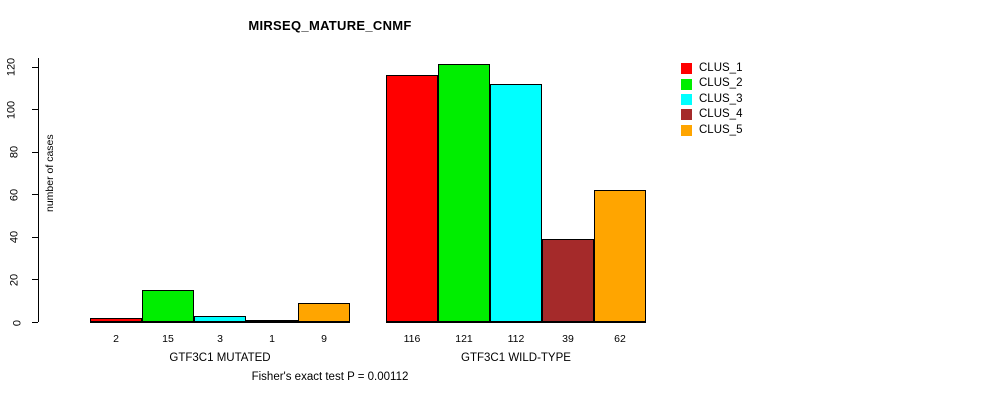 This screenshot has height=400, width=990. What do you see at coordinates (11, 67) in the screenshot?
I see `y-axis-tick-label: 120` at bounding box center [11, 67].